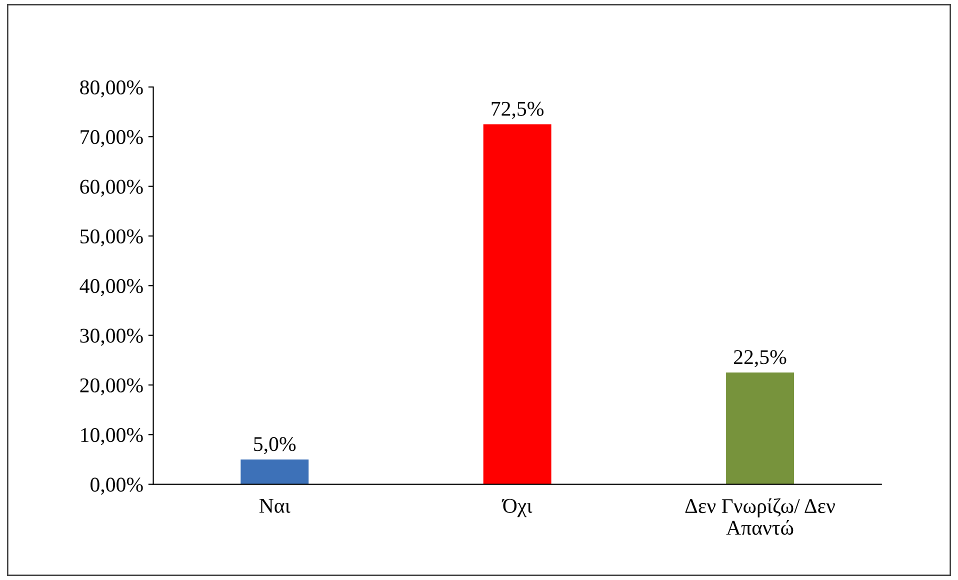 The image size is (958, 580). What do you see at coordinates (111, 188) in the screenshot?
I see `y-tick-label: 60,00%` at bounding box center [111, 188].